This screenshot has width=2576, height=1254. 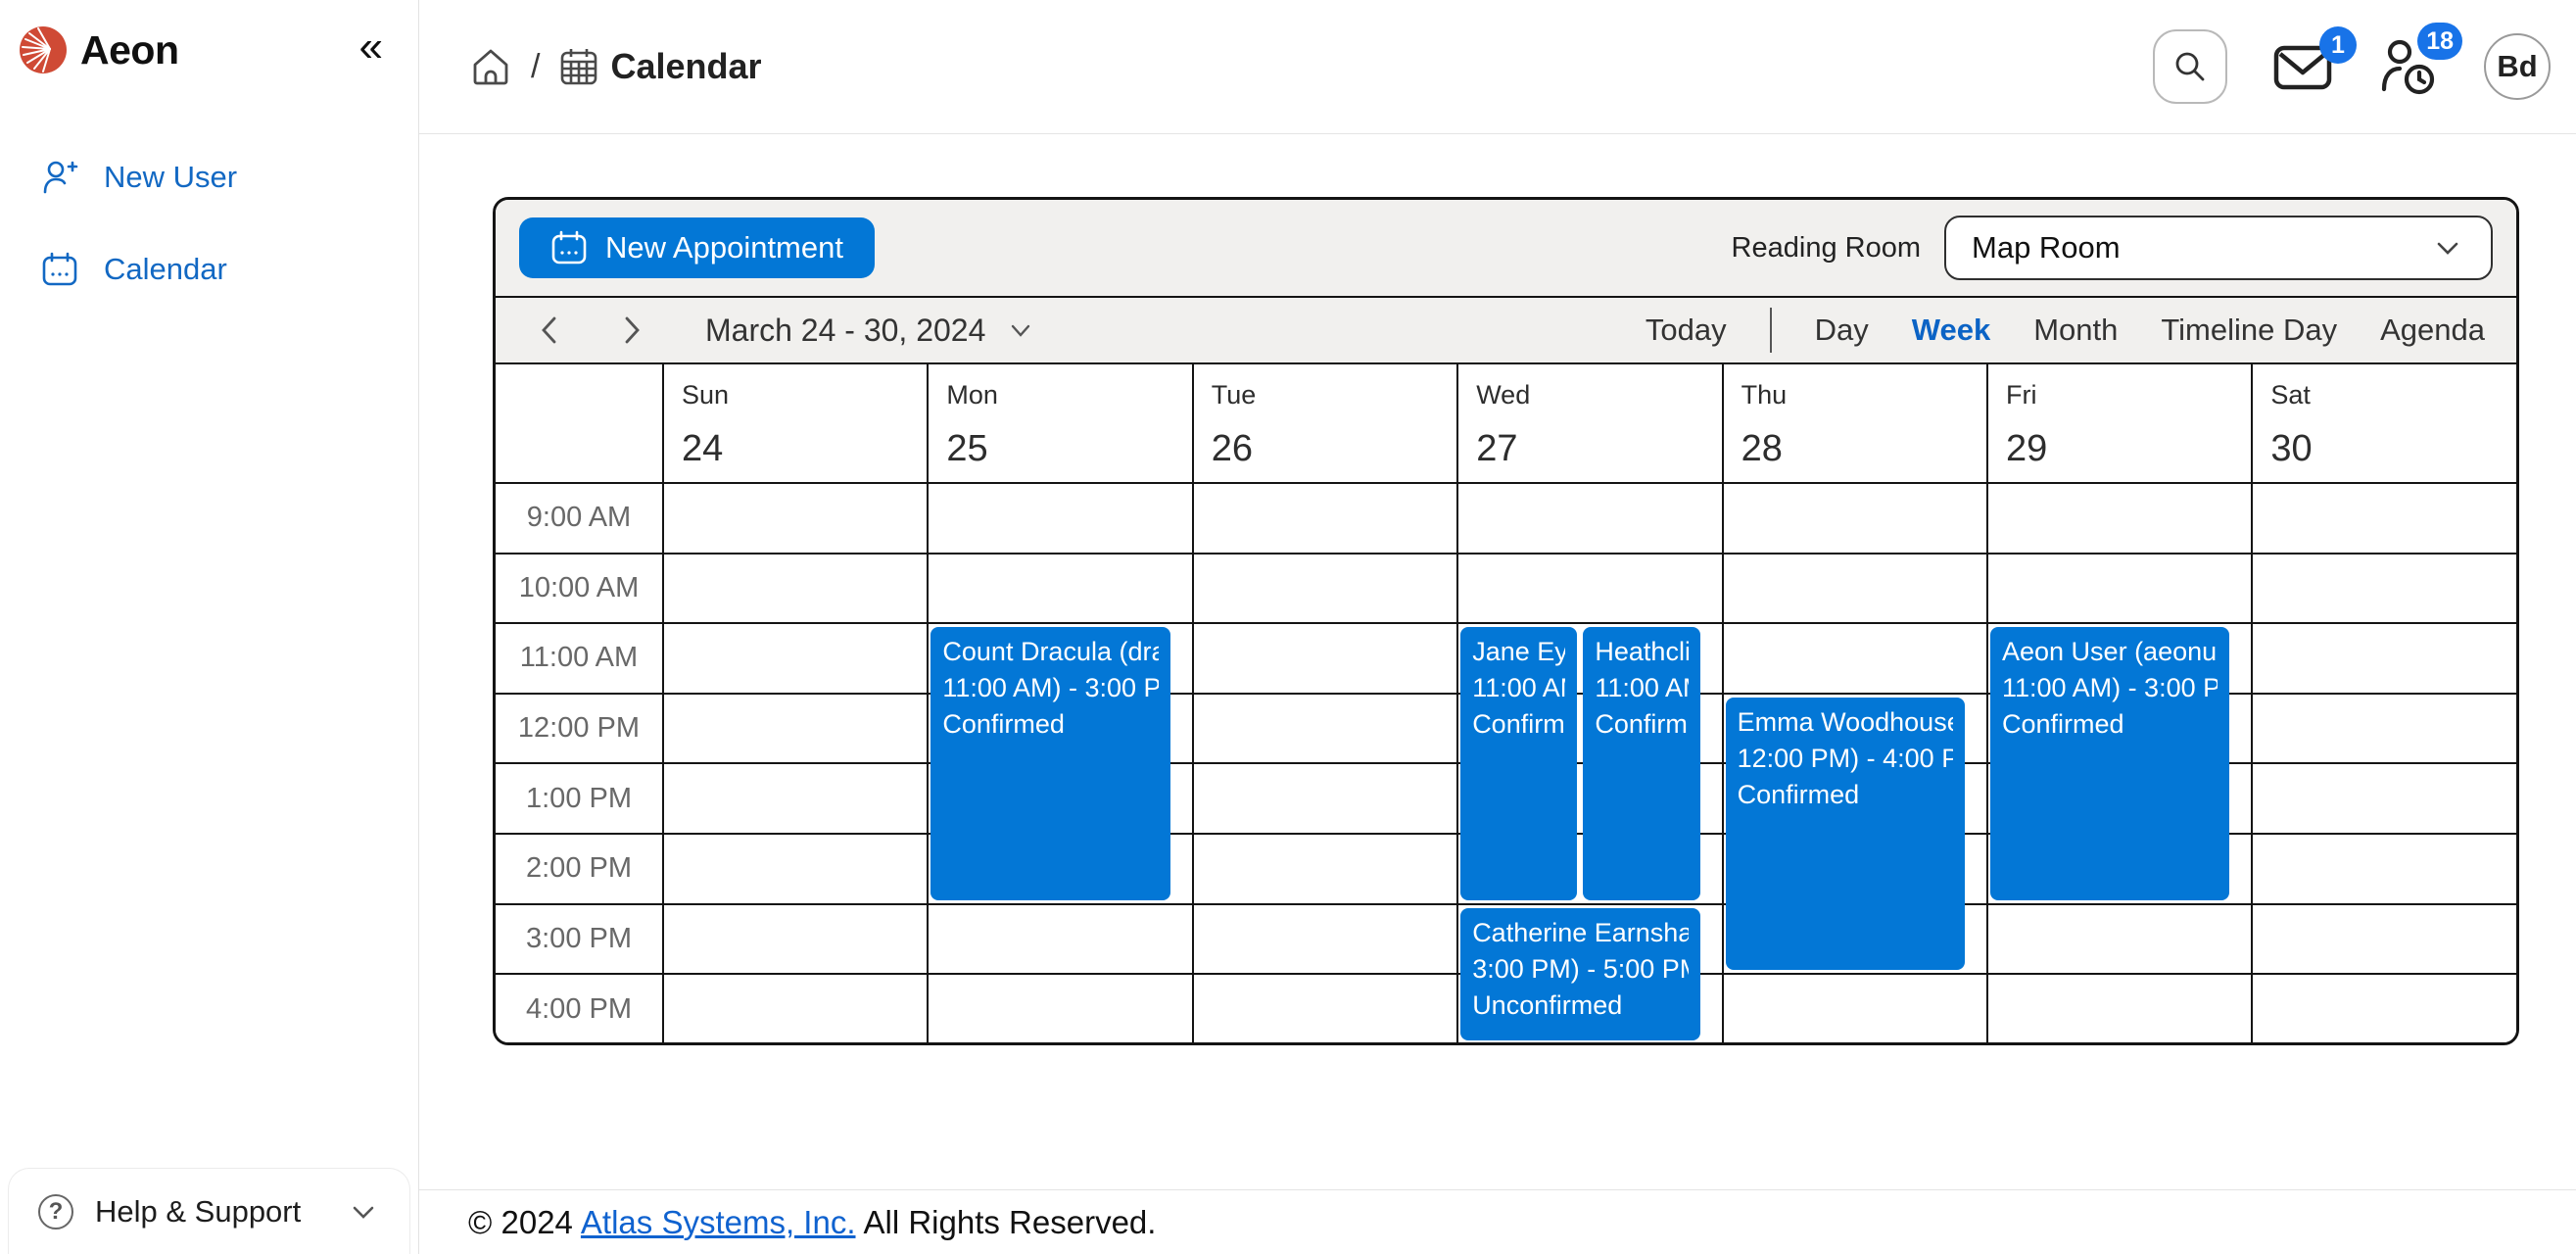 What do you see at coordinates (697, 247) in the screenshot?
I see `new-appointment-button: New Appointment` at bounding box center [697, 247].